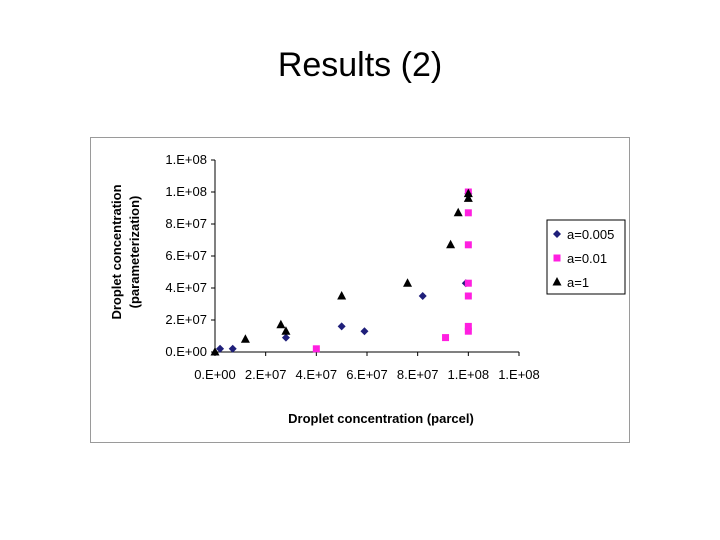 This screenshot has height=540, width=720. Describe the element at coordinates (317, 374) in the screenshot. I see `x-tick-label: 4.E+07` at that location.